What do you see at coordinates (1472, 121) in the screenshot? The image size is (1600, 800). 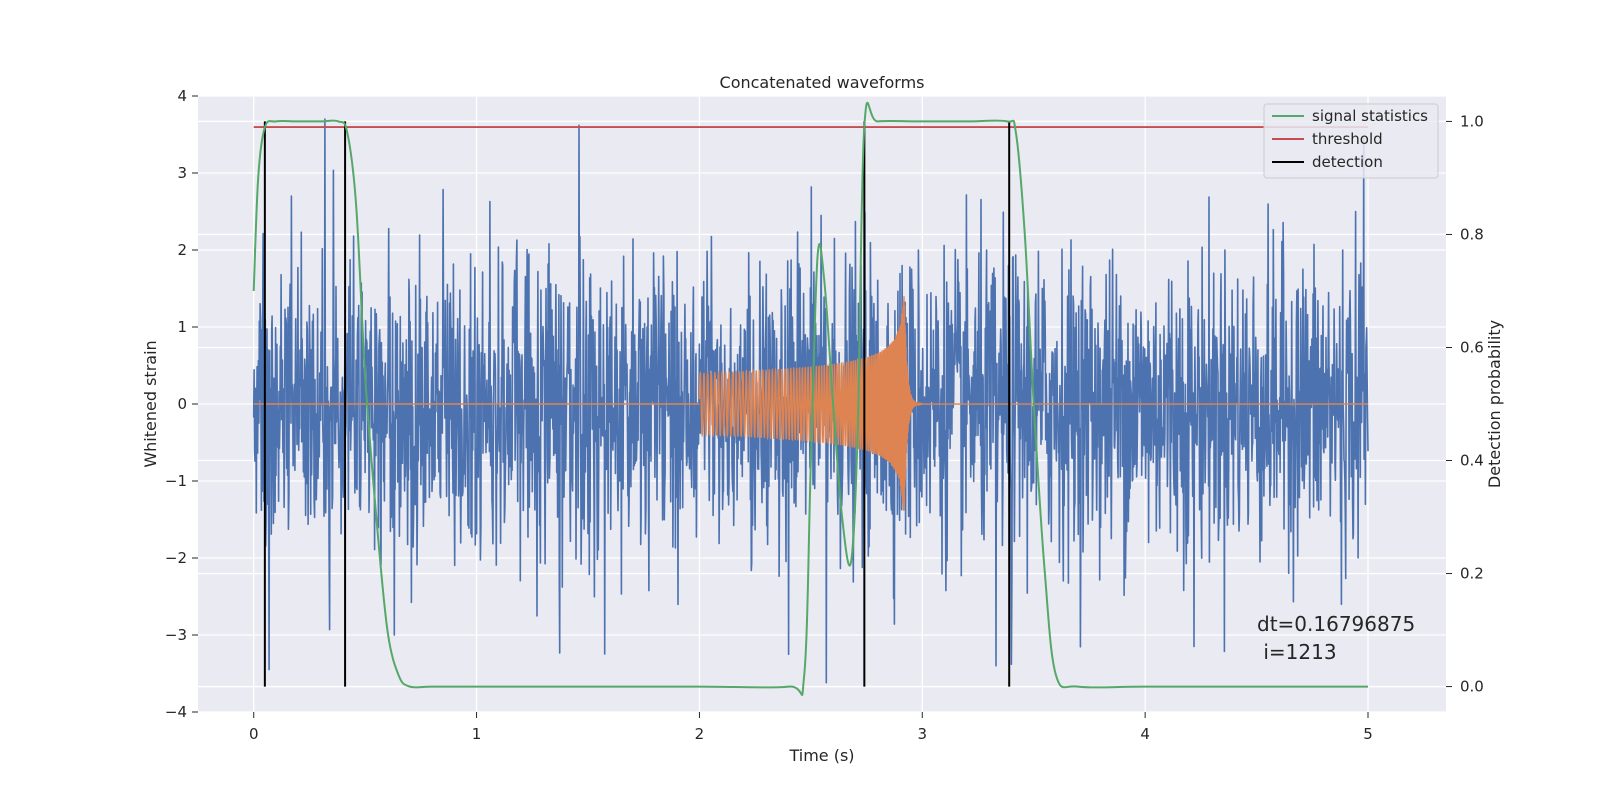 I see `y-tick-label-right: 1.0` at bounding box center [1472, 121].